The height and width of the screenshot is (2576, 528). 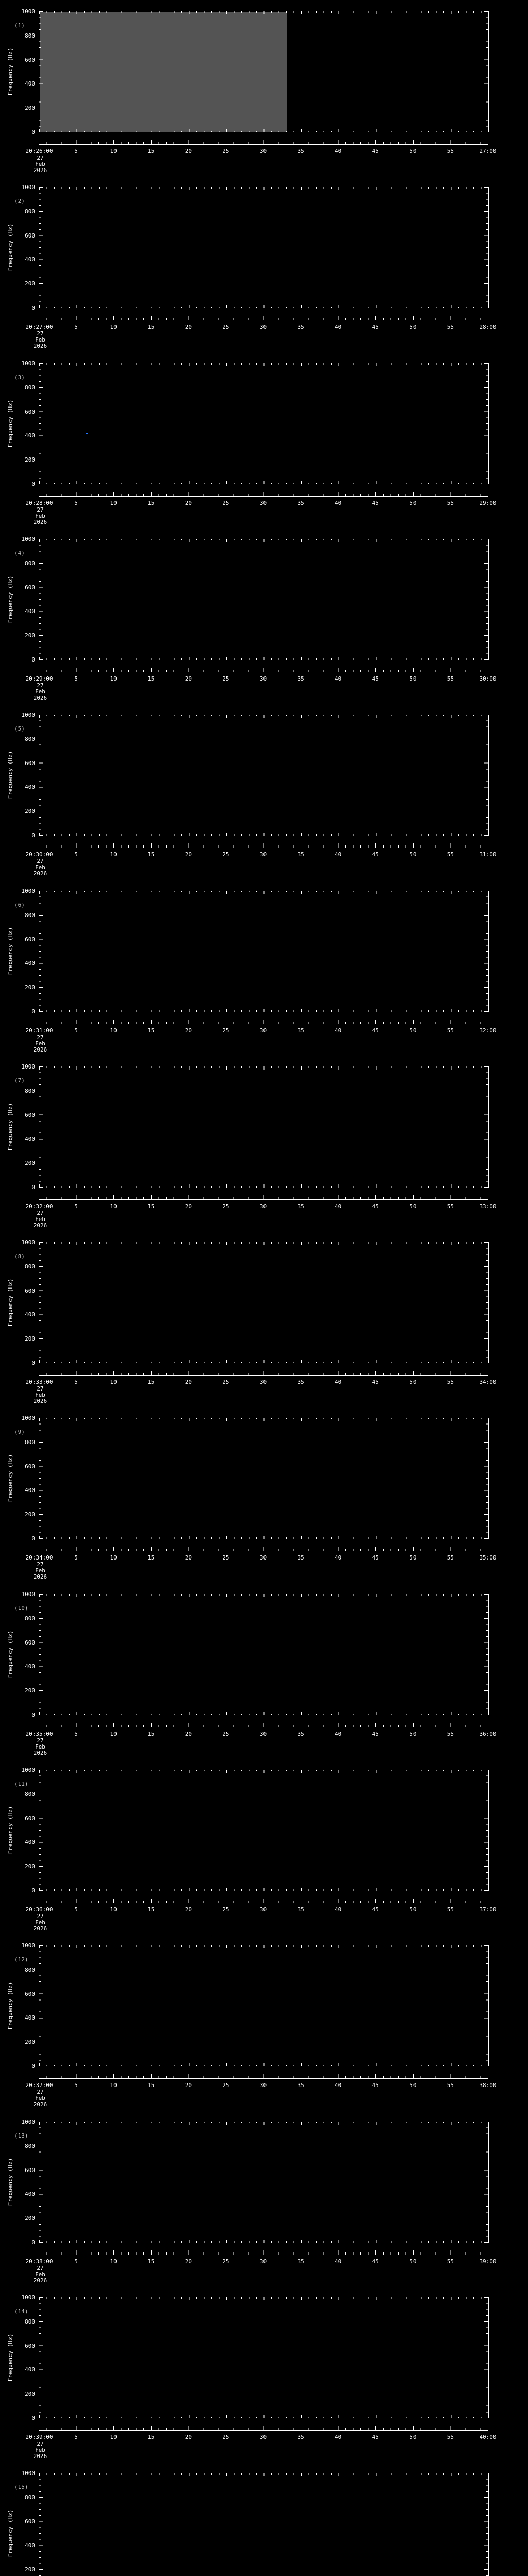 I want to click on time-axis-end-label: 39:00, so click(x=488, y=2261).